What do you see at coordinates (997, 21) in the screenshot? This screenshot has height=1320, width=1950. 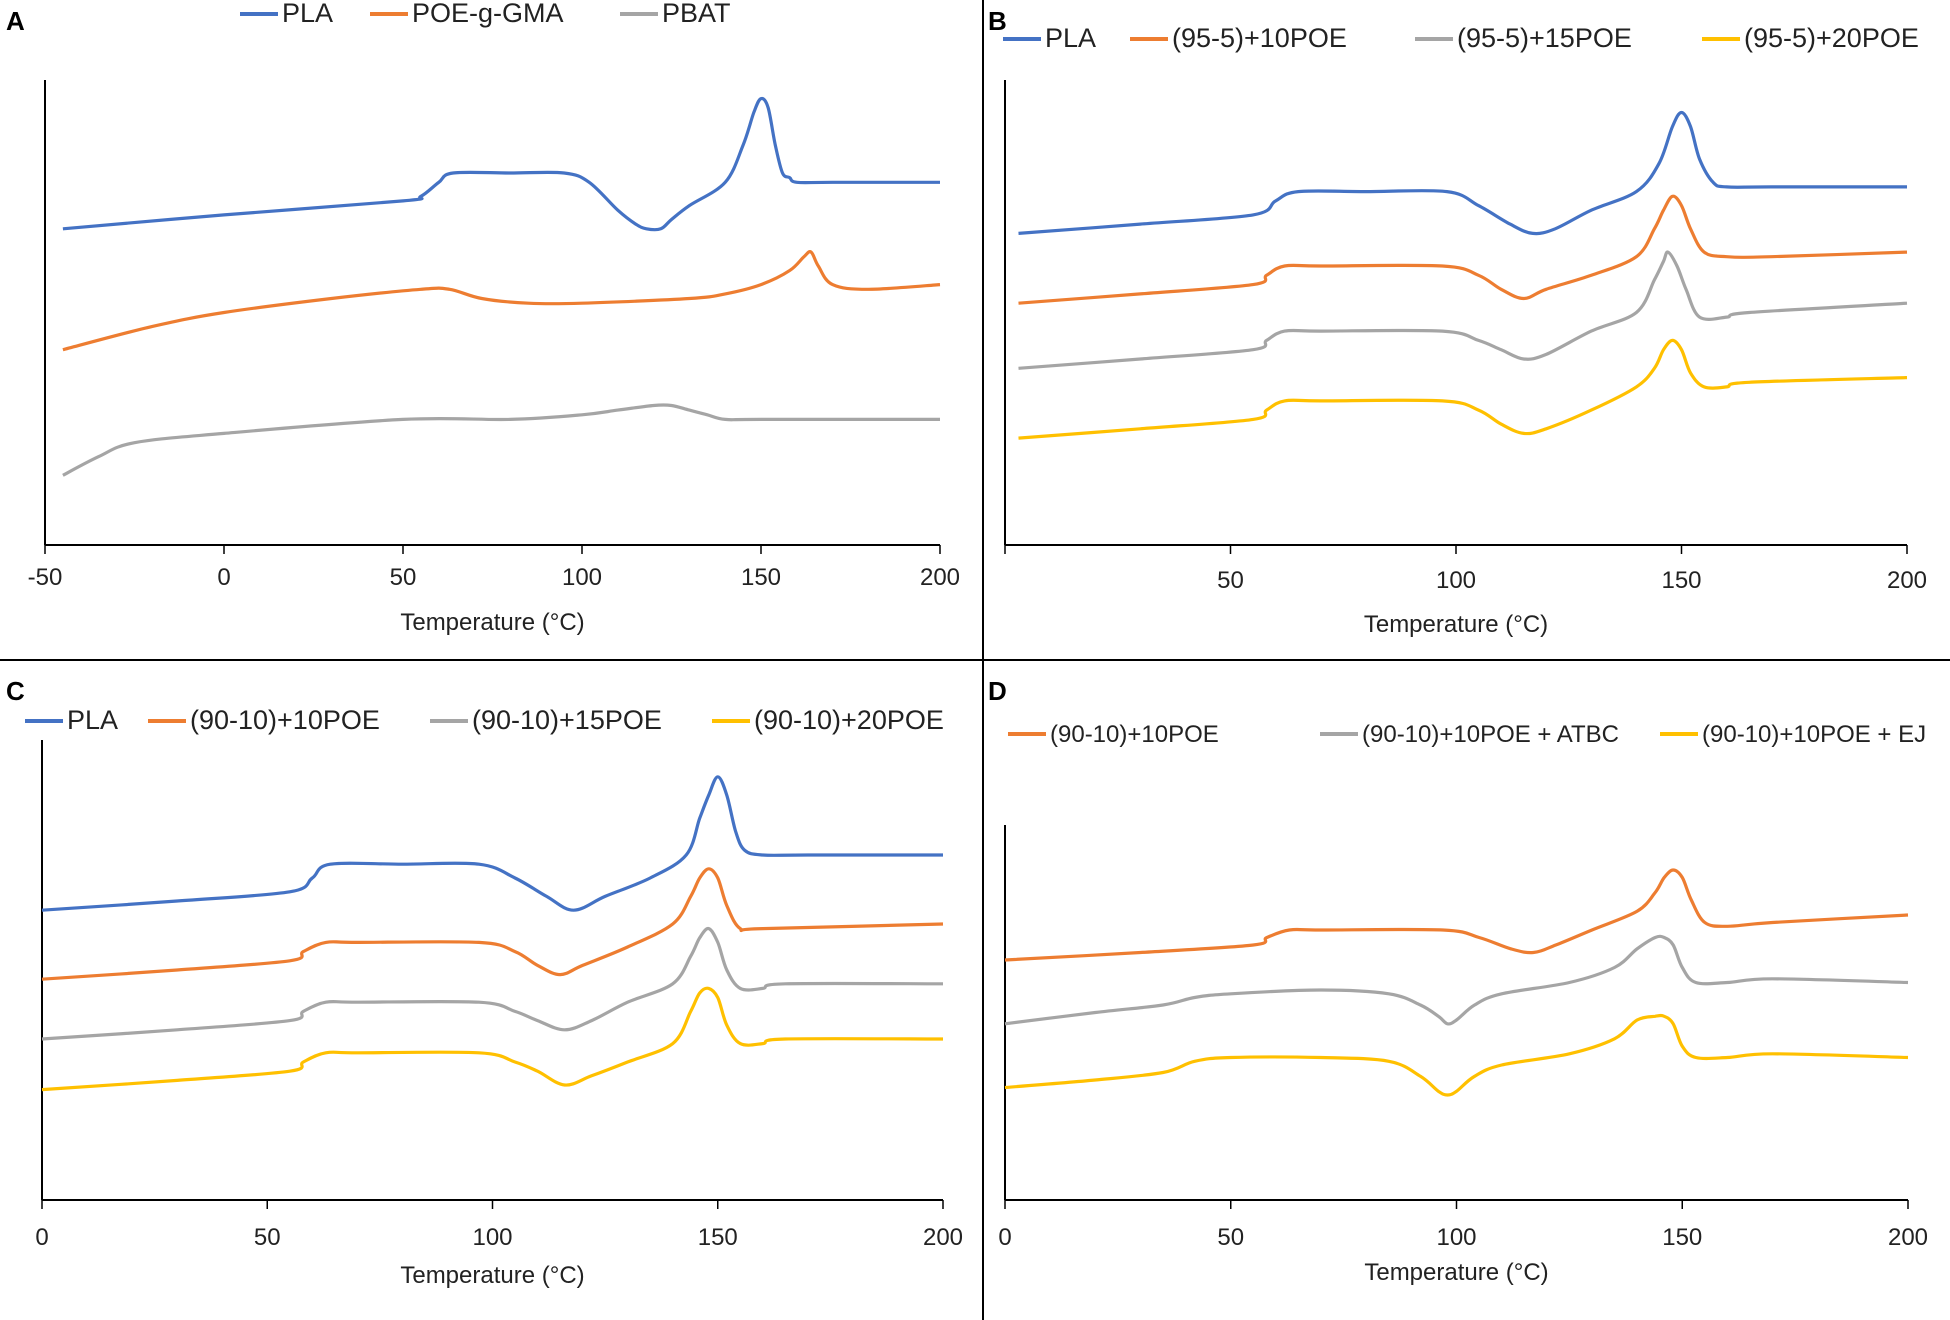 I see `panel-letter-b: B` at bounding box center [997, 21].